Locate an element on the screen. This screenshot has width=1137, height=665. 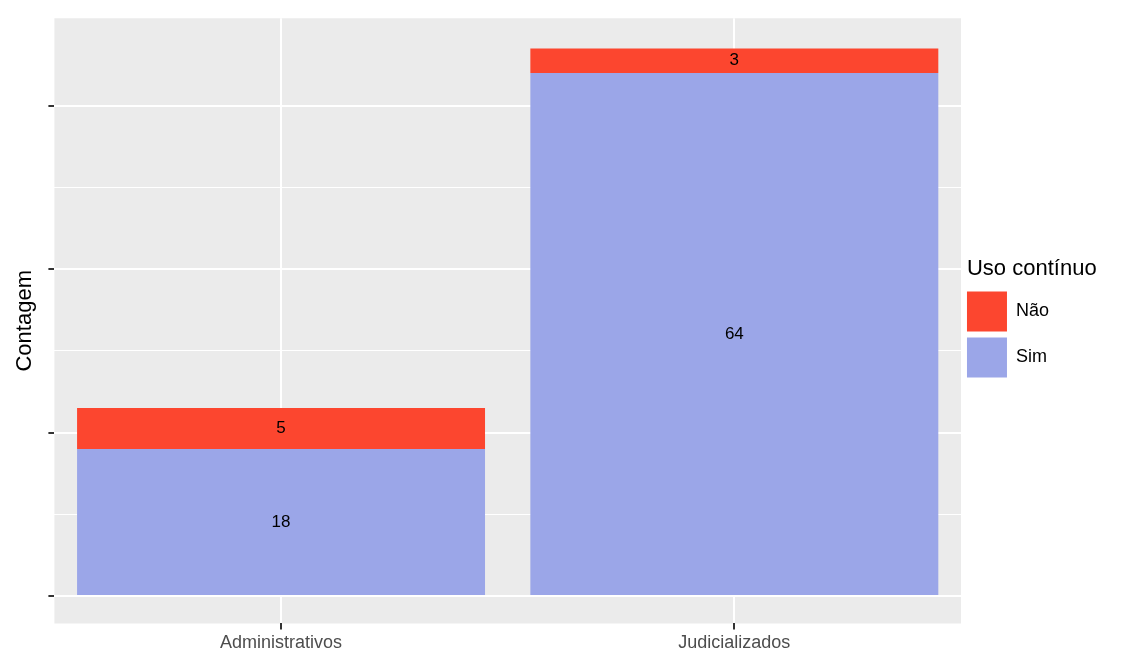
data-label: 3 is located at coordinates (734, 60).